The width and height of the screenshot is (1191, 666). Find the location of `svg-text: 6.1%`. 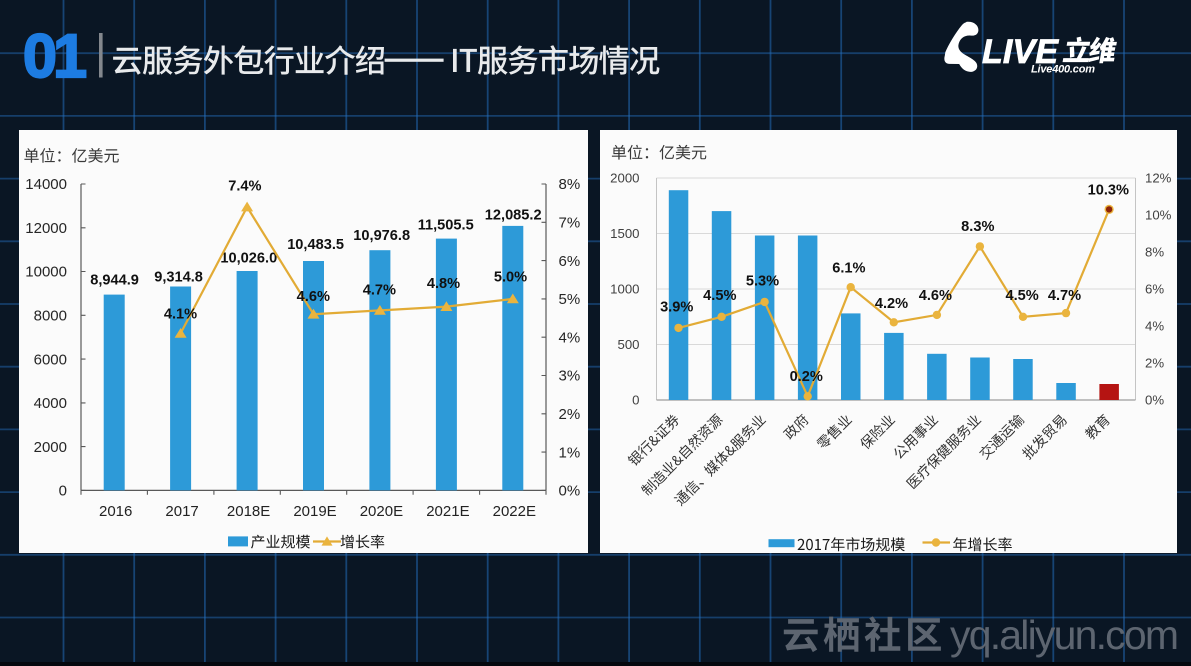

svg-text: 6.1% is located at coordinates (848, 268).